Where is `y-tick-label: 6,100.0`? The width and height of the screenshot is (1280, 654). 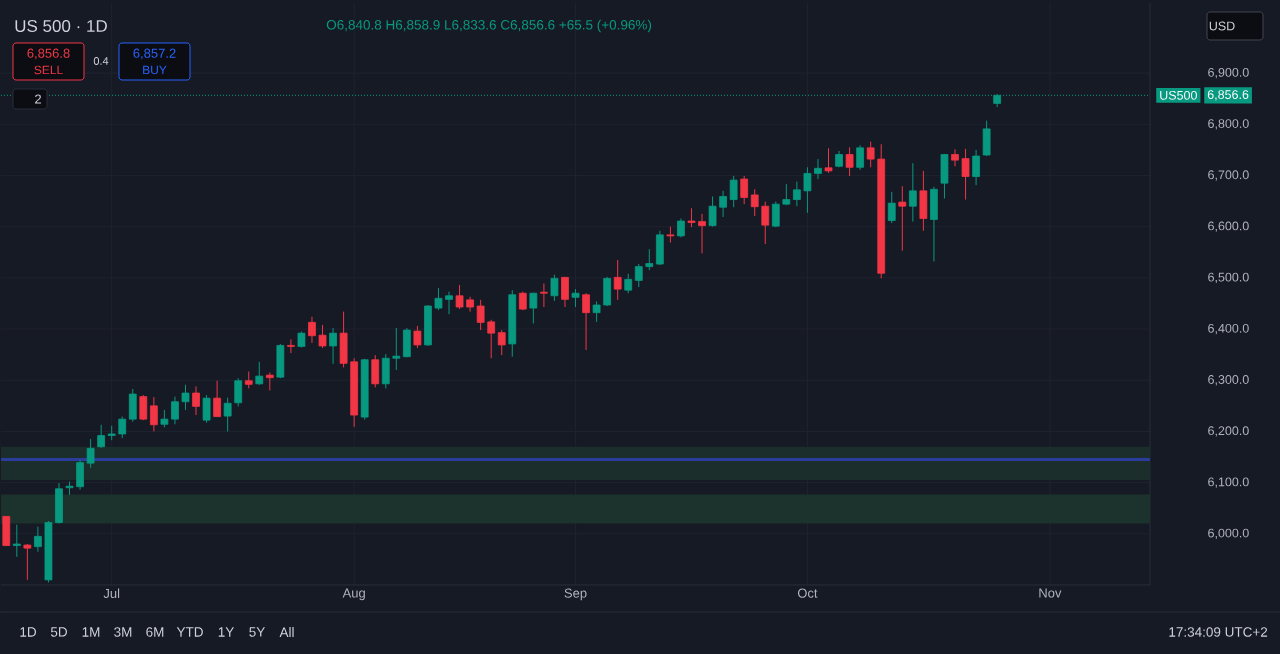
y-tick-label: 6,100.0 is located at coordinates (1228, 482).